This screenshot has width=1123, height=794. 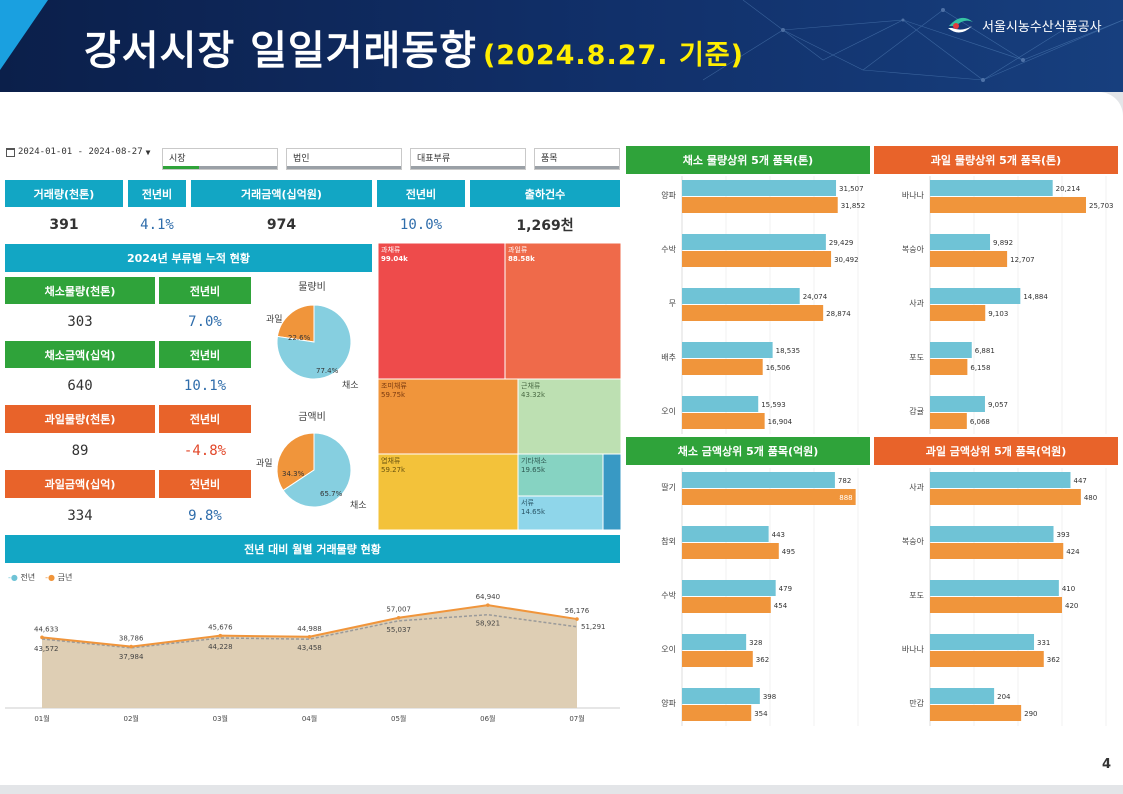 What do you see at coordinates (309, 648) in the screenshot?
I see `prev-value-label: 43,458` at bounding box center [309, 648].